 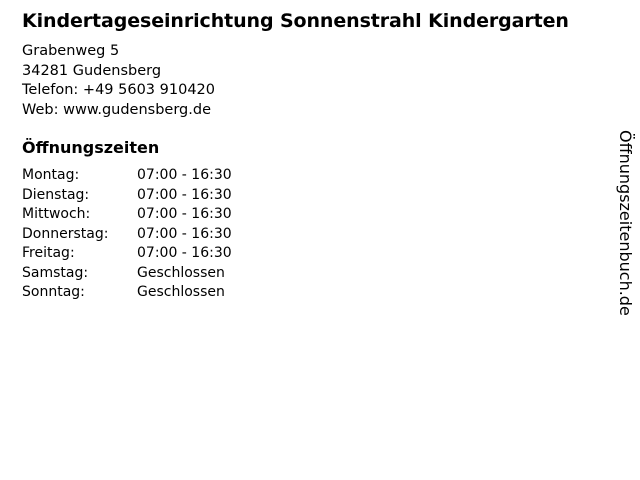 I want to click on watermark-label: Öffnungszeitenbuch.de, so click(x=625, y=223).